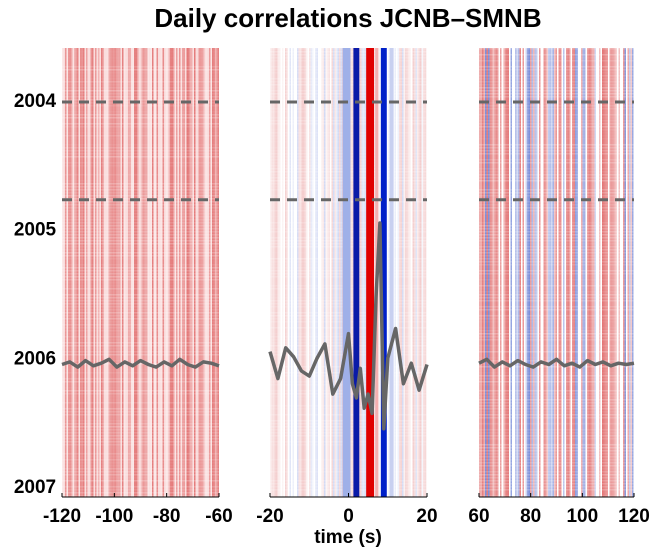 The image size is (653, 550). What do you see at coordinates (35, 487) in the screenshot?
I see `y-tick-label: 2007` at bounding box center [35, 487].